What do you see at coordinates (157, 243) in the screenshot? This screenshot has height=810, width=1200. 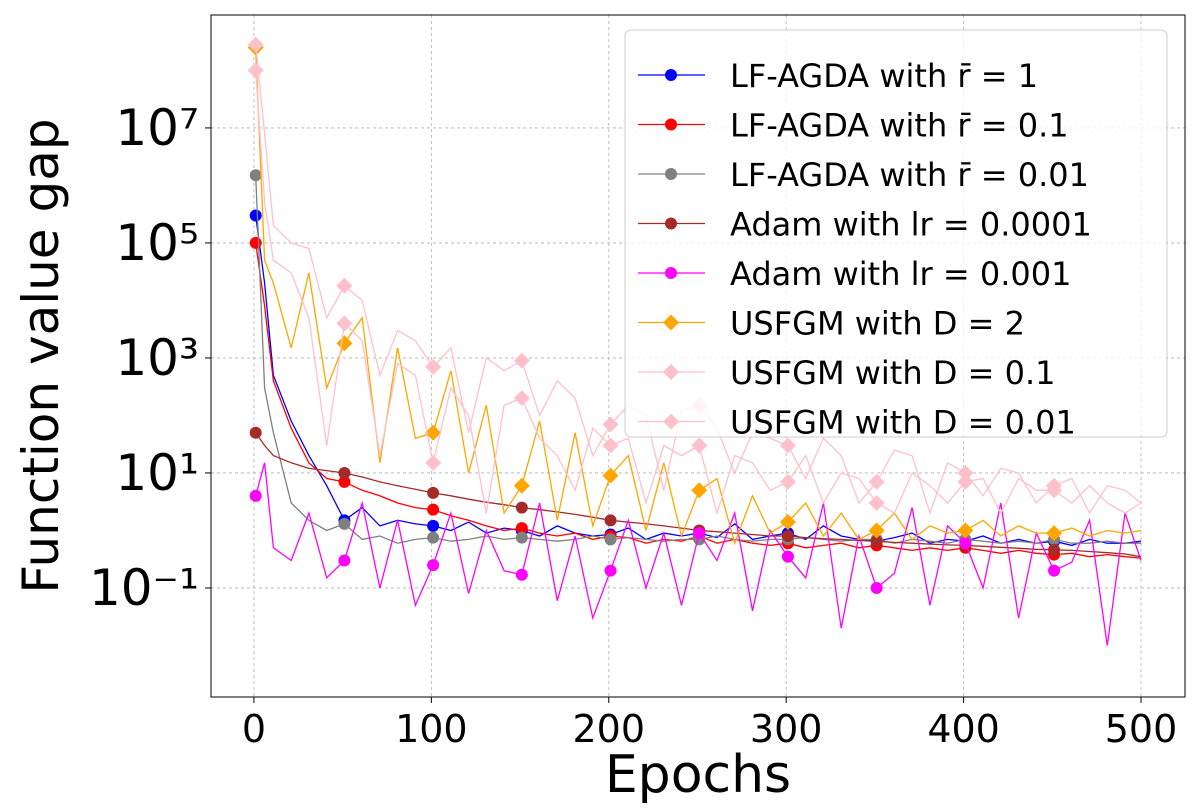 I see `y-tick-label: 10⁵` at bounding box center [157, 243].